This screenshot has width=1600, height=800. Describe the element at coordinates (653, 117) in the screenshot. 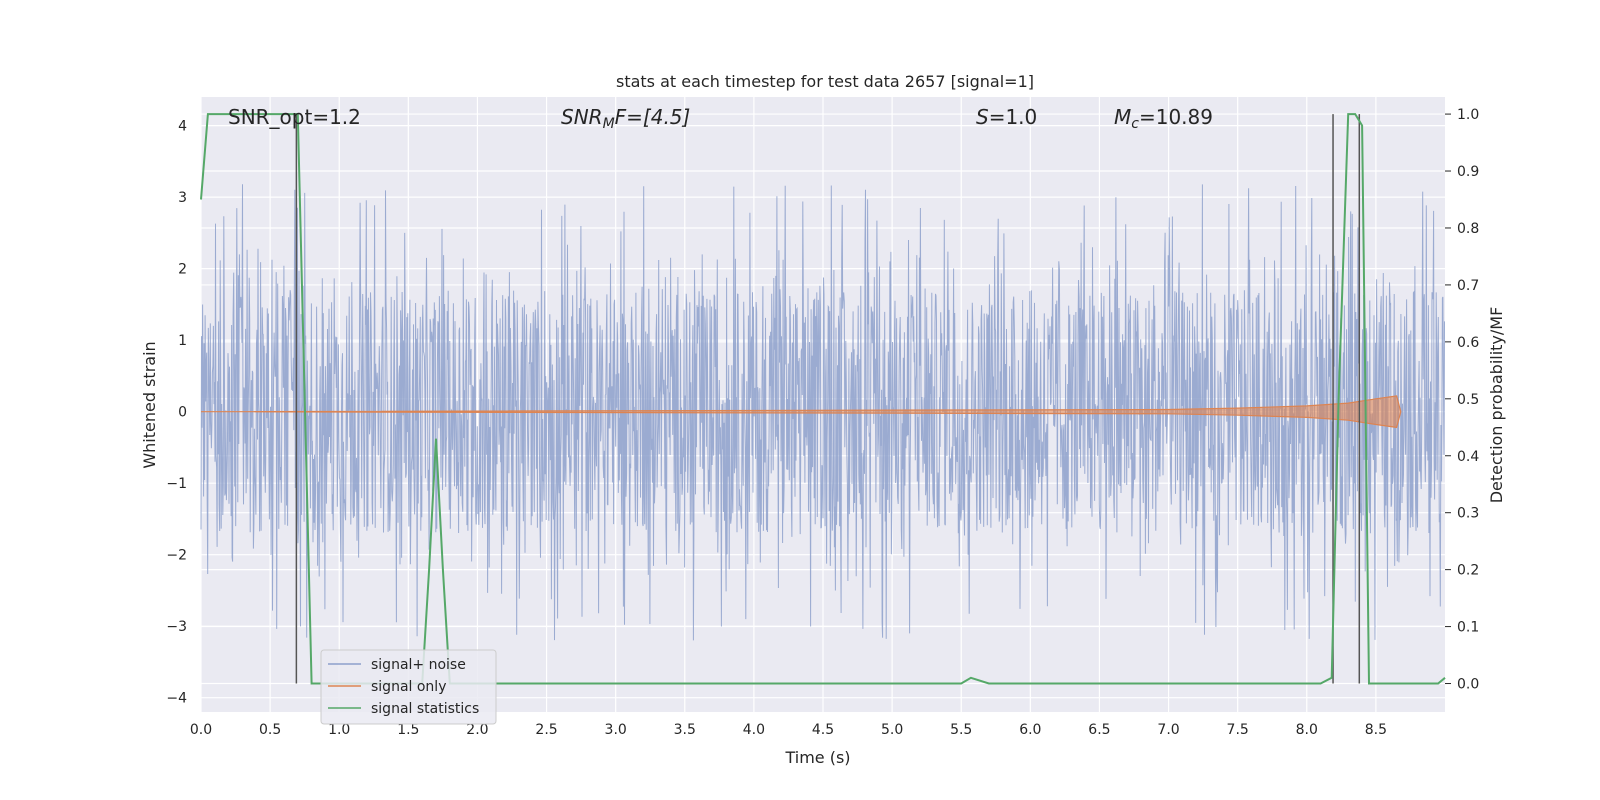

I see `snr-mf-rest: F=[4.5]` at that location.